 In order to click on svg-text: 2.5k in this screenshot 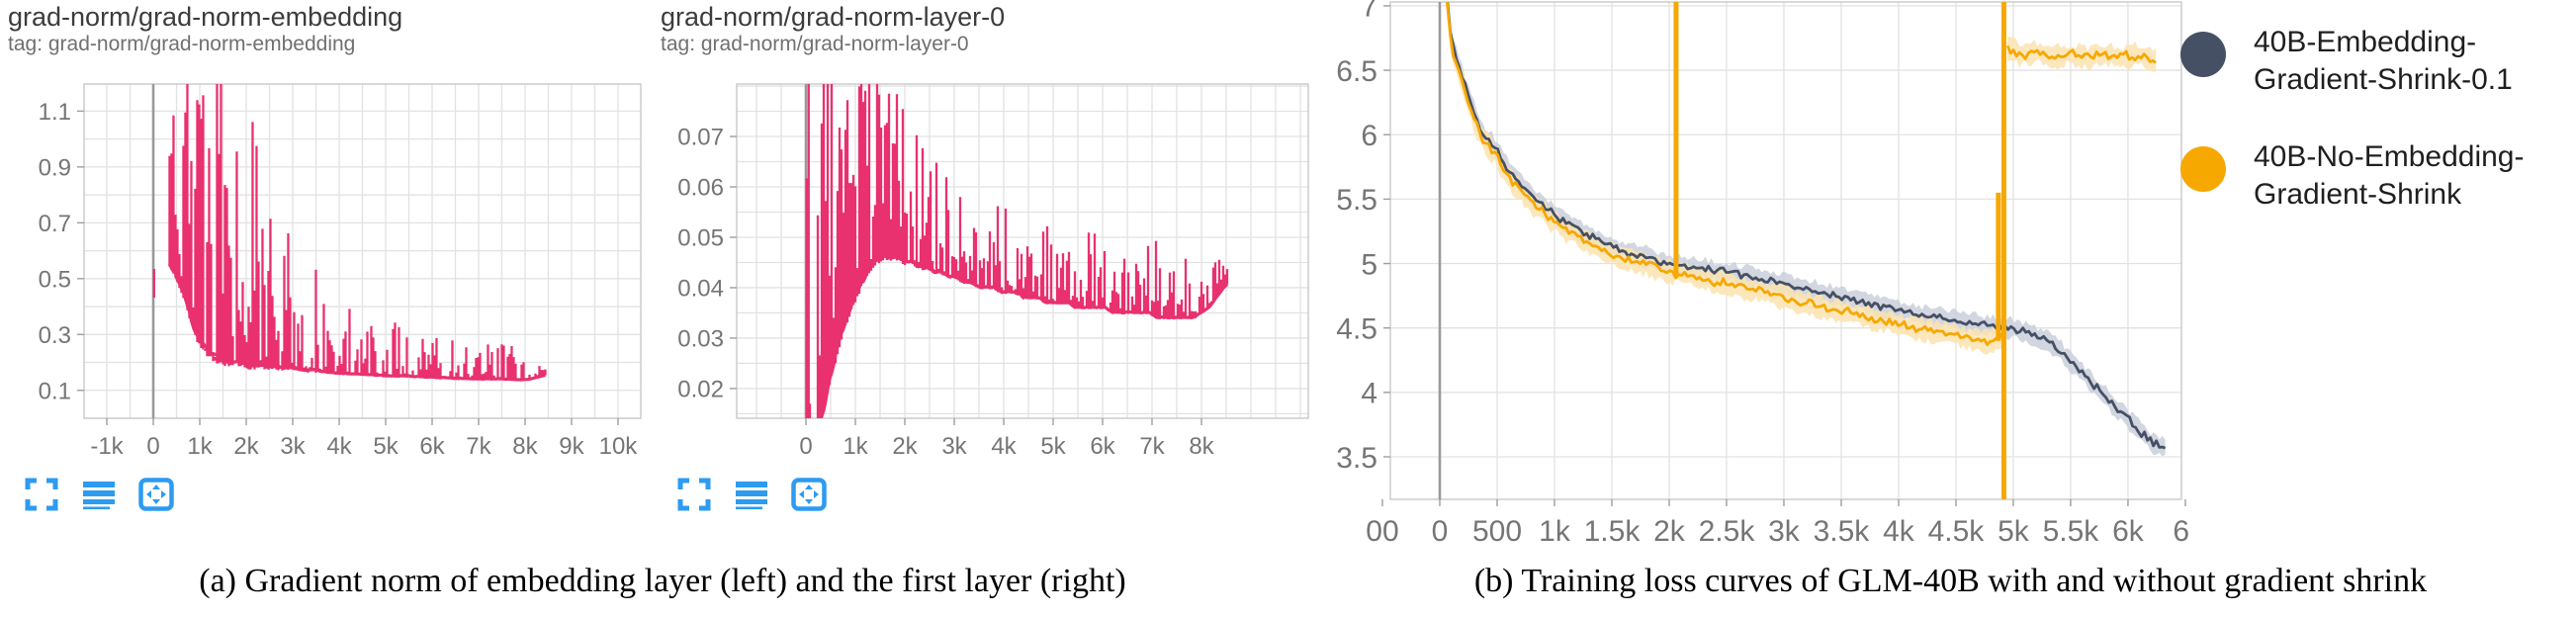, I will do `click(1727, 530)`.